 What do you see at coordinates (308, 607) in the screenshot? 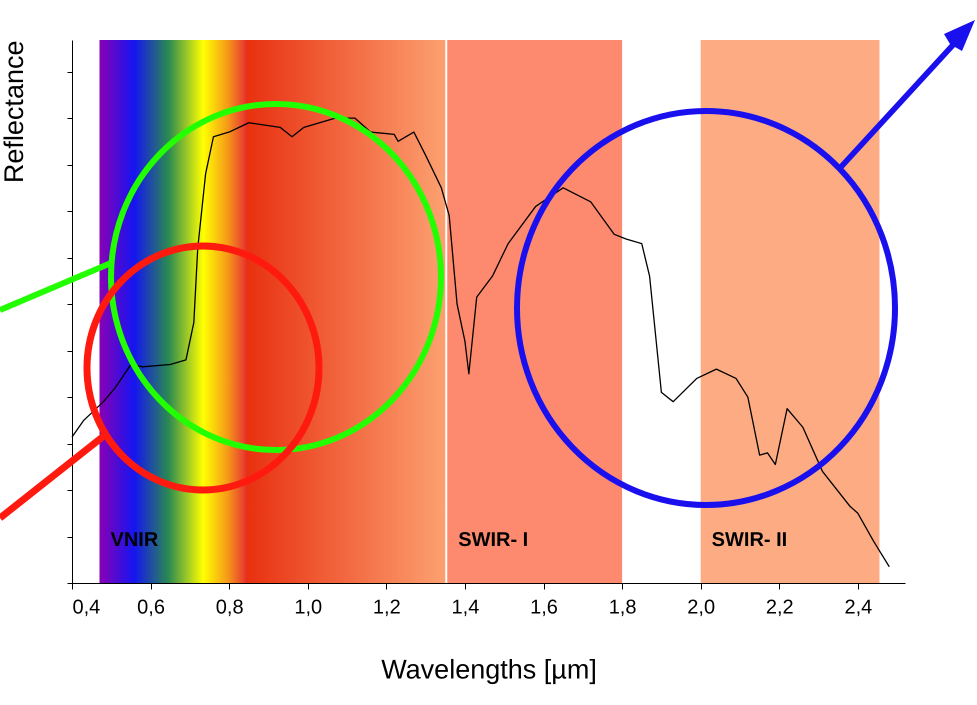
I see `x-tick-label: 1,0` at bounding box center [308, 607].